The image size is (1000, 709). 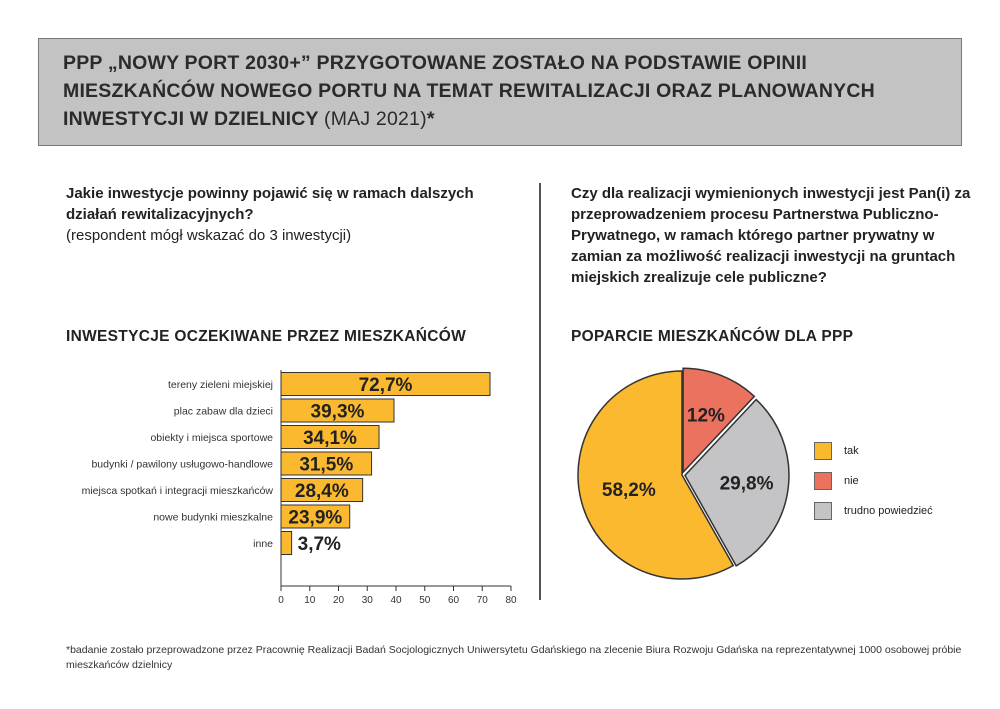 What do you see at coordinates (540, 391) in the screenshot?
I see `column-divider` at bounding box center [540, 391].